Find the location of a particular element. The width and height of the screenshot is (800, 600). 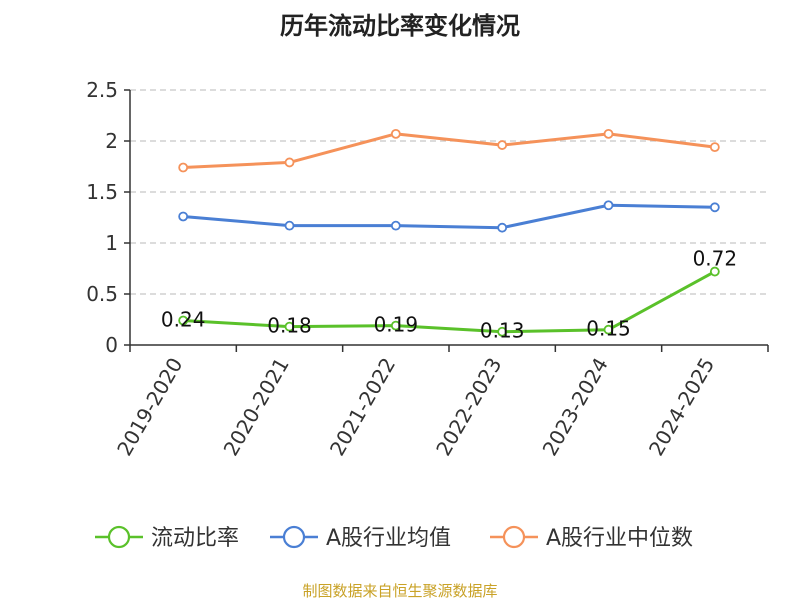

data-labels: 0.24 0.18 0.19 0.13 0.15 0.72 is located at coordinates (449, 295).